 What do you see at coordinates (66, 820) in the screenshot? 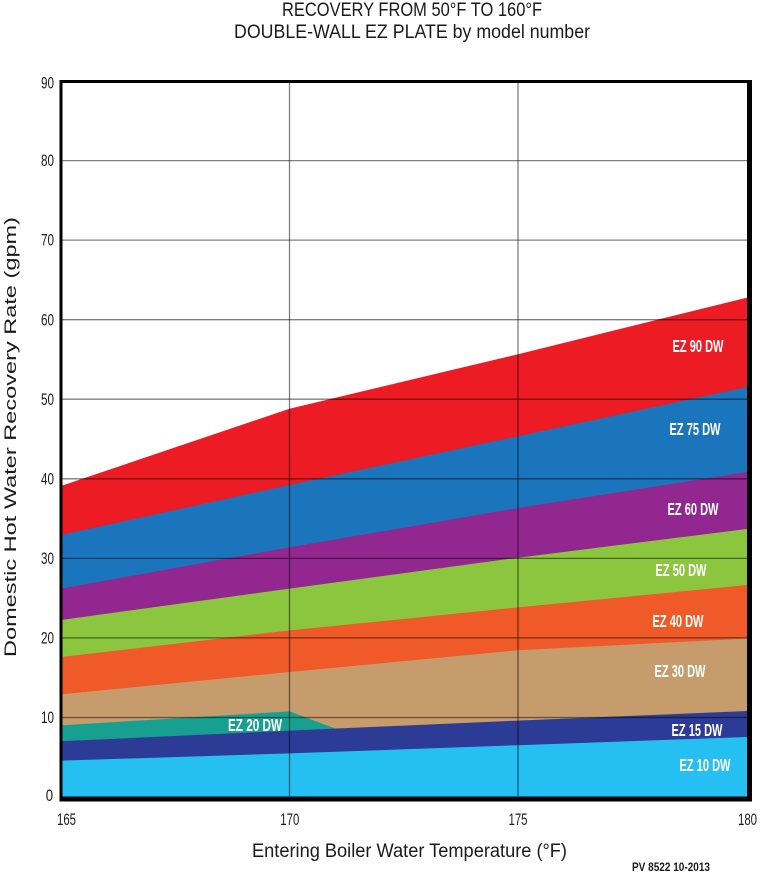
I see `svg-text: 165` at bounding box center [66, 820].